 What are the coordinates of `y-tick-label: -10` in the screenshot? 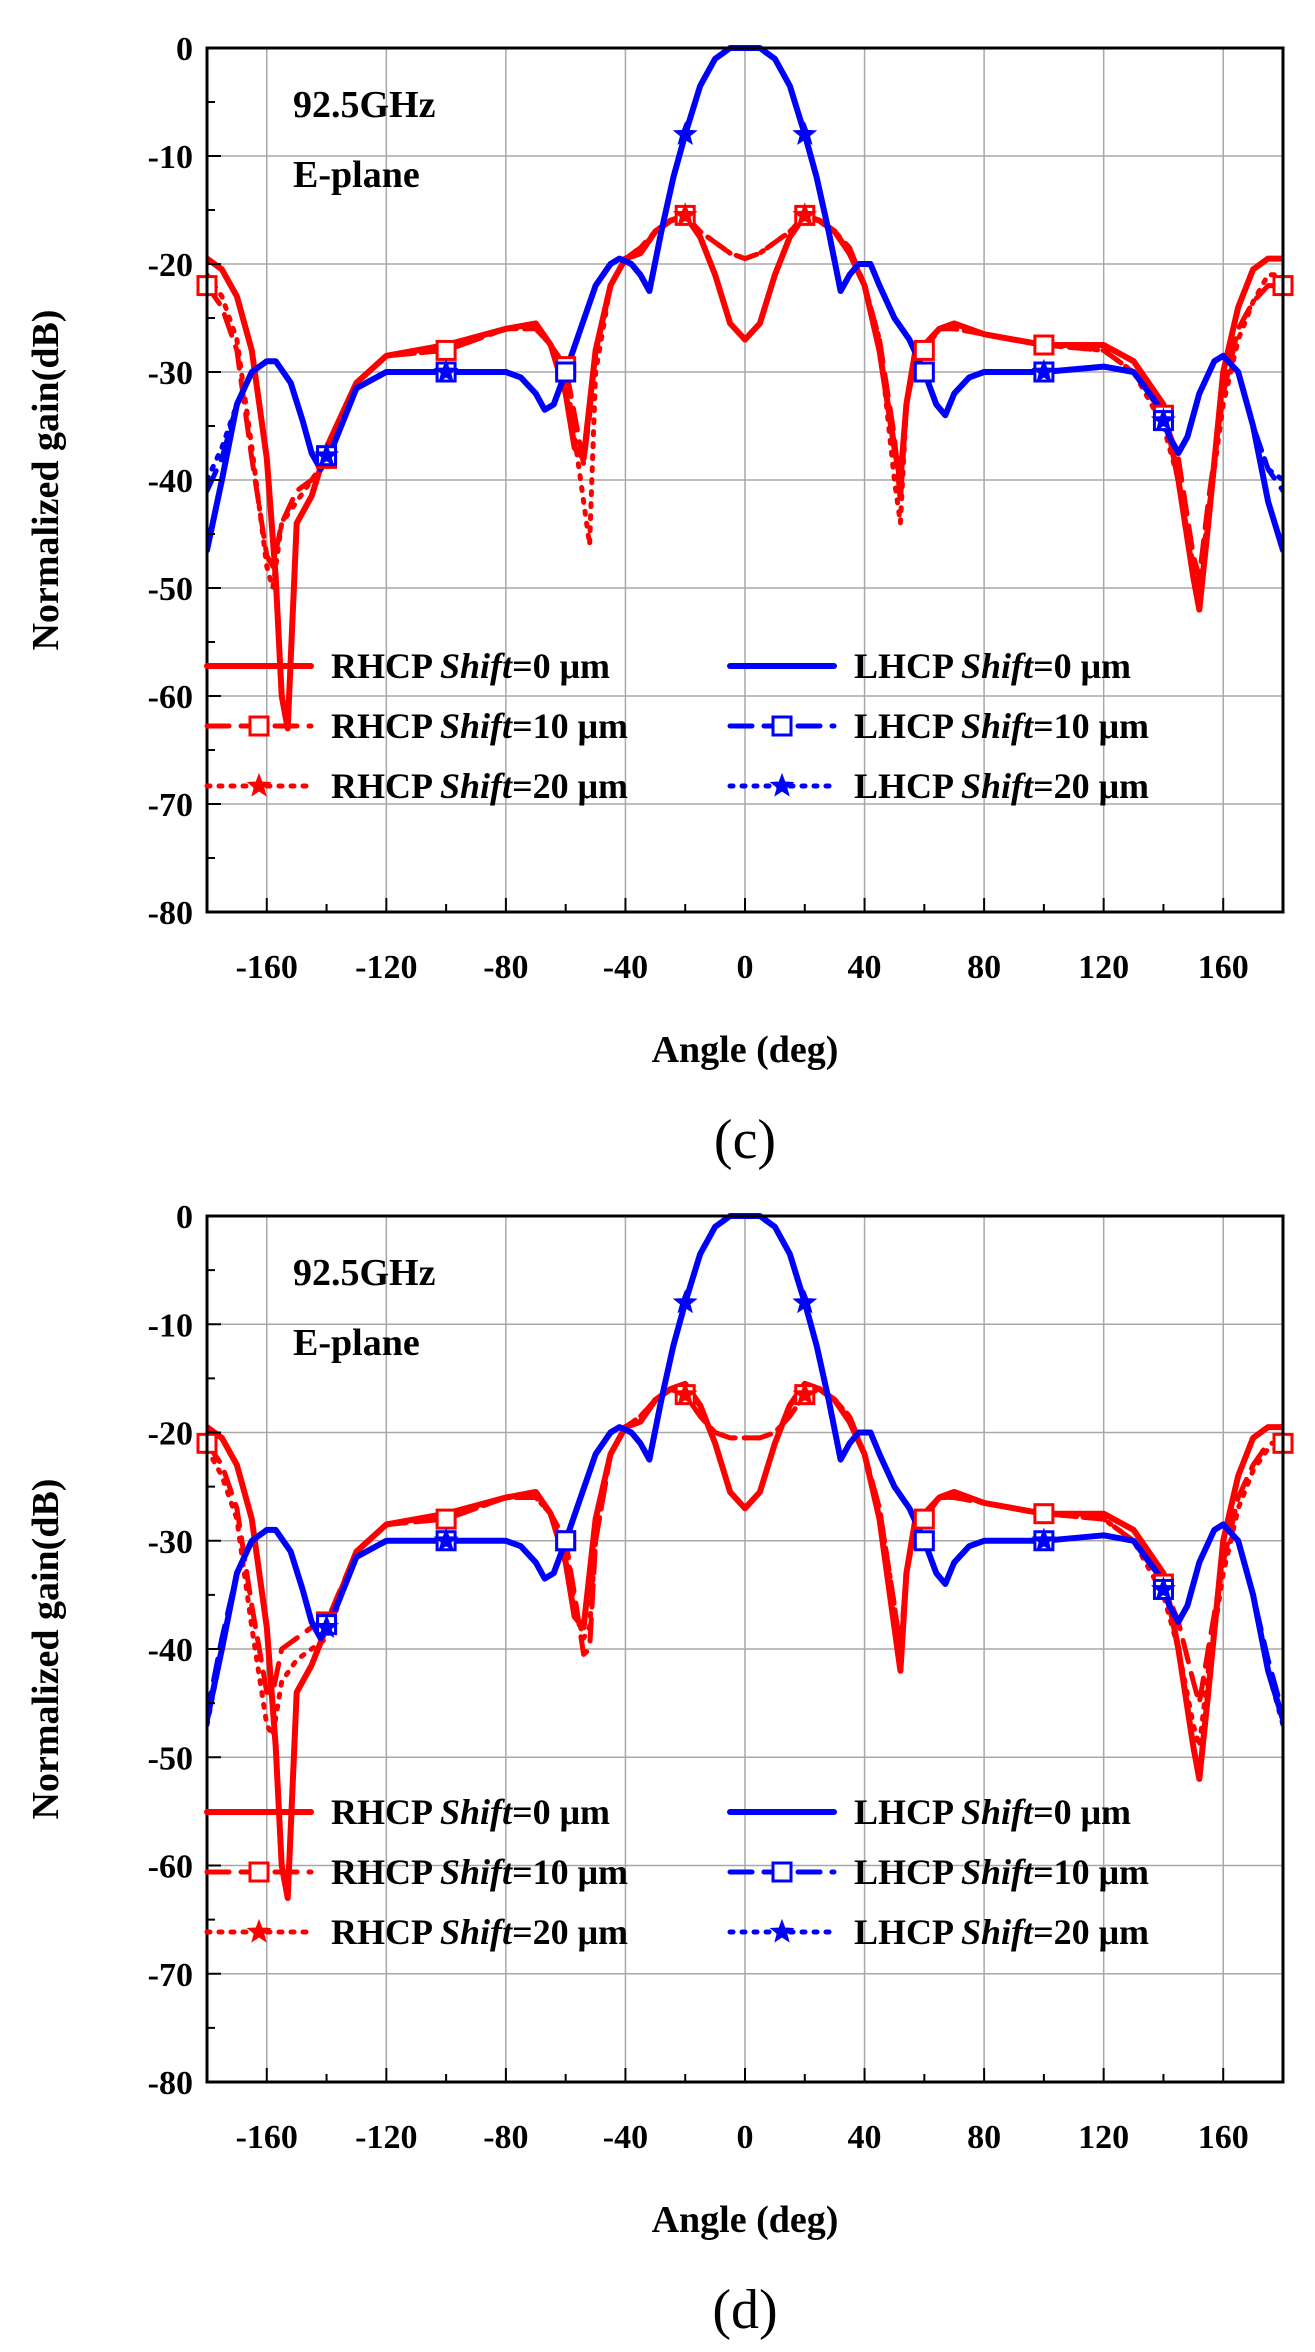 It's located at (170, 1325).